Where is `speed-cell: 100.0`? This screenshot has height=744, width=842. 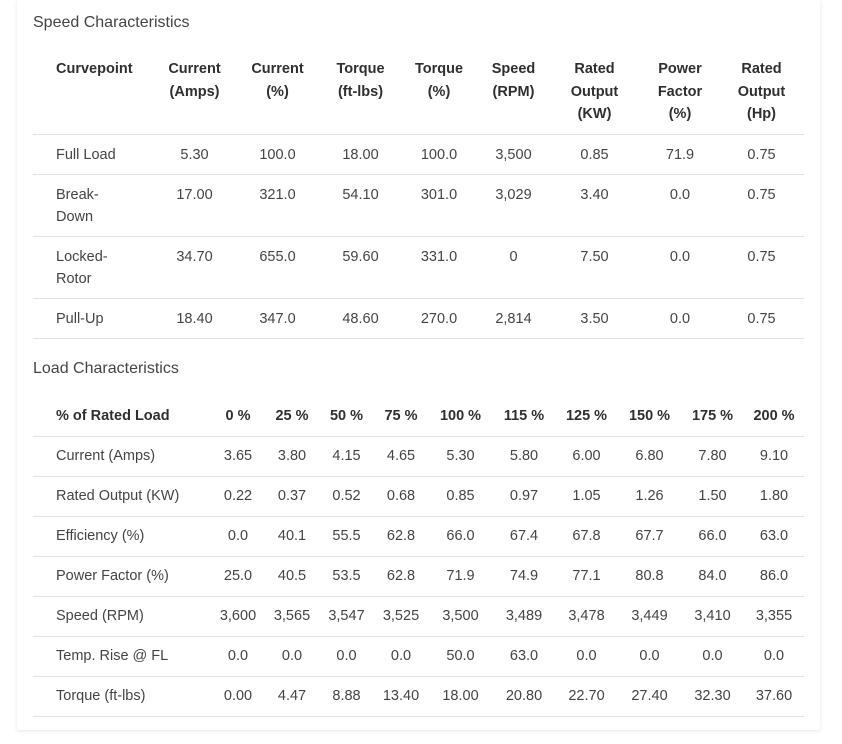 speed-cell: 100.0 is located at coordinates (439, 154).